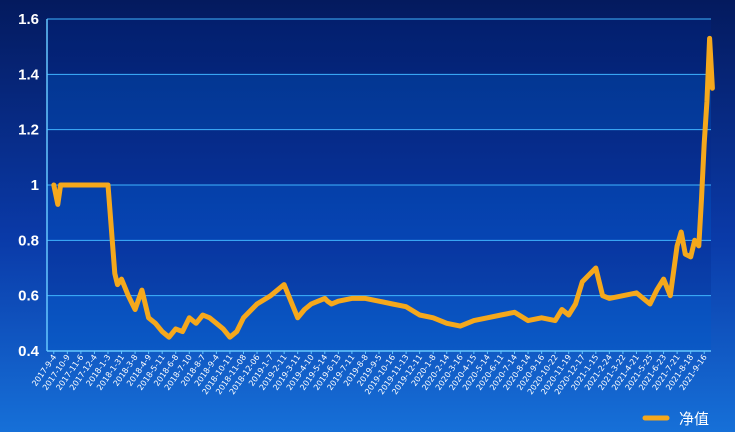  Describe the element at coordinates (28, 19) in the screenshot. I see `y-tick-label: 1.6` at that location.